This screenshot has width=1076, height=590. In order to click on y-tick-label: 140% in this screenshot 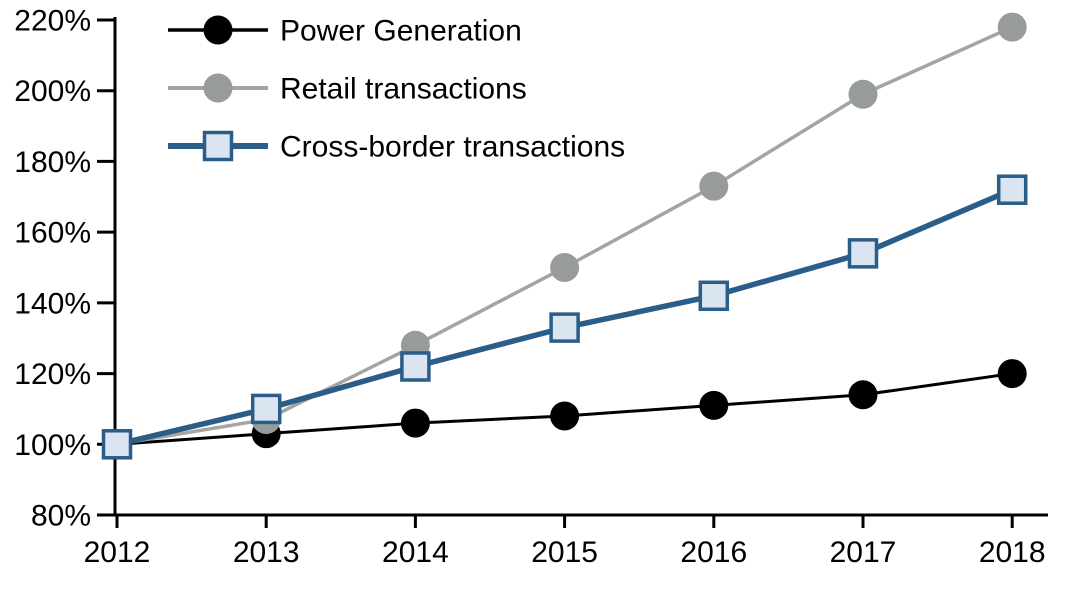, I will do `click(52, 303)`.